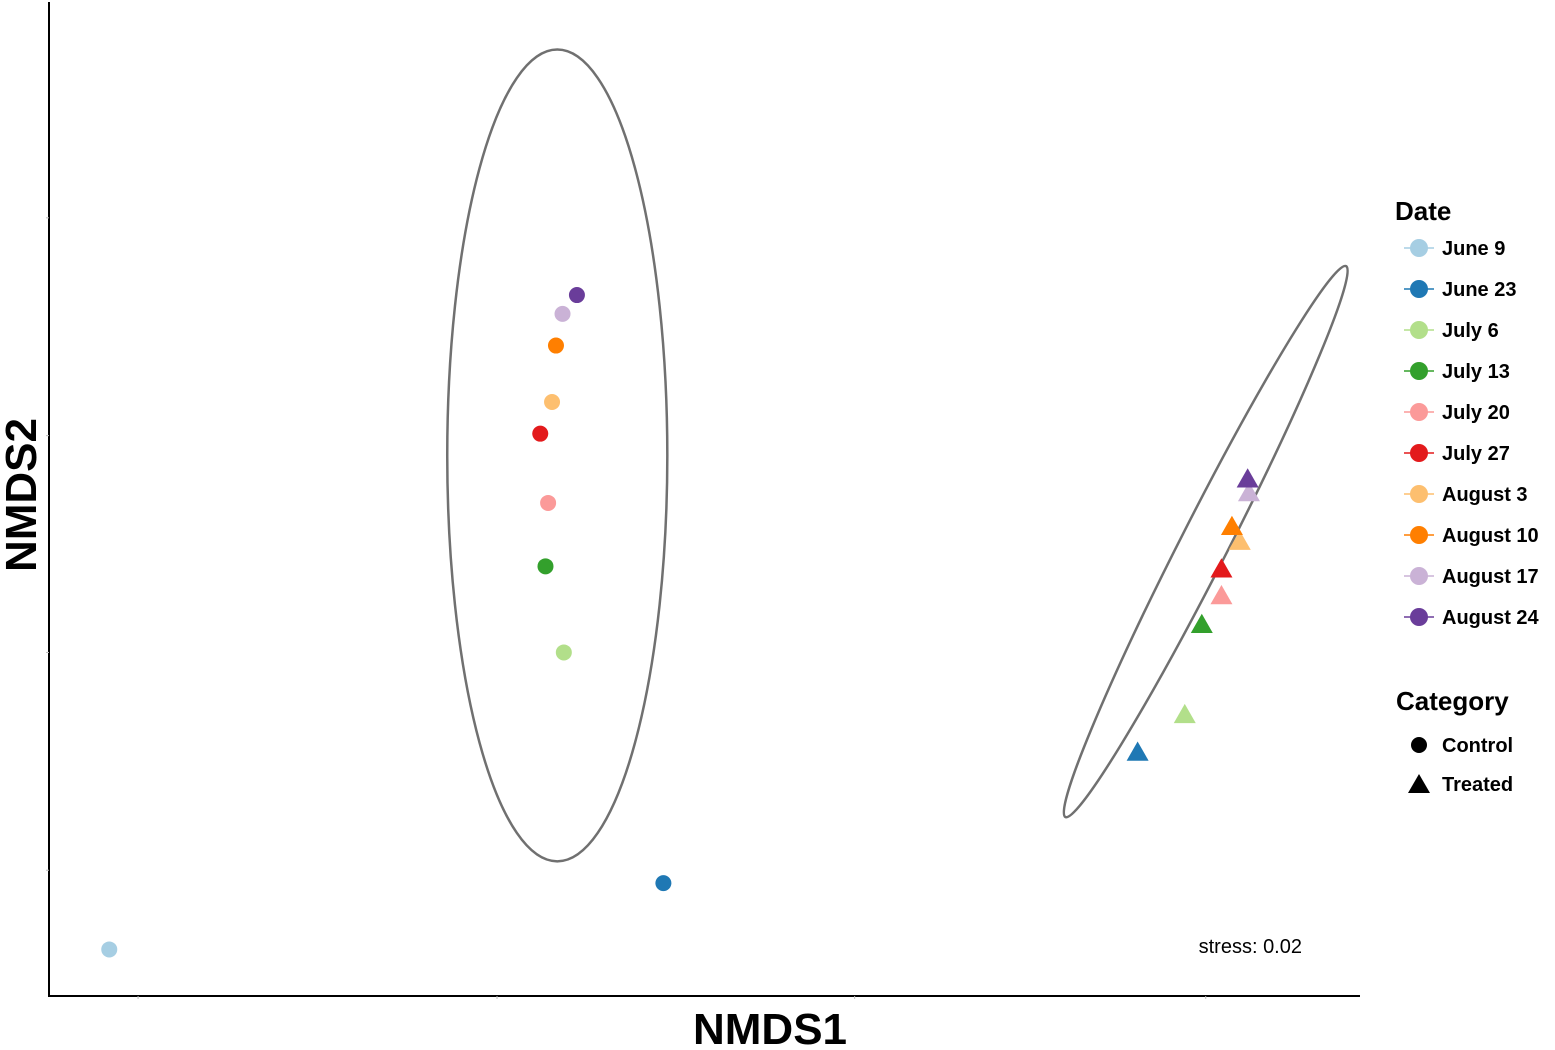 Image resolution: width=1555 pixels, height=1050 pixels. Describe the element at coordinates (23, 495) in the screenshot. I see `y-axis-title: NMDS2` at that location.